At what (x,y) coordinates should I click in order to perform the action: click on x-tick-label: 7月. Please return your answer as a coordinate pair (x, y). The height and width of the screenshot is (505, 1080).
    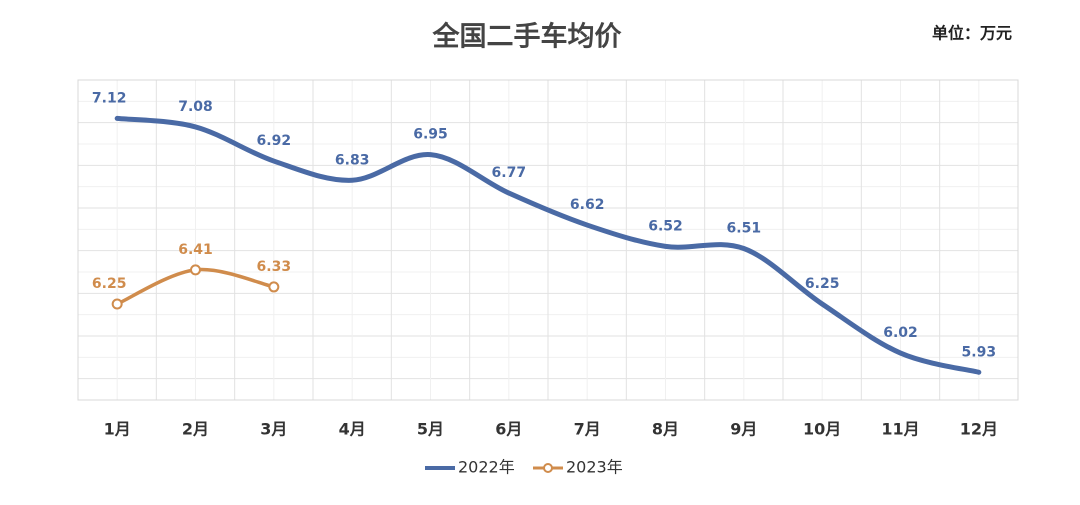
    Looking at the image, I should click on (587, 429).